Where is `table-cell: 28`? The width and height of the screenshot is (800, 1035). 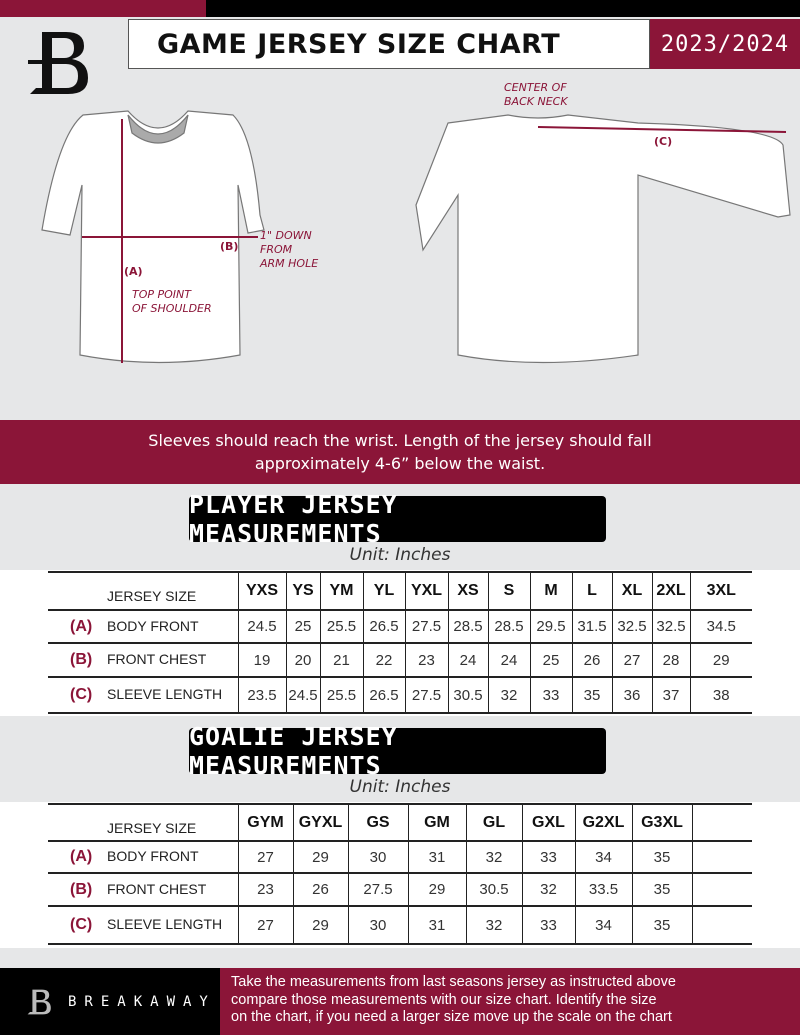 table-cell: 28 is located at coordinates (670, 660).